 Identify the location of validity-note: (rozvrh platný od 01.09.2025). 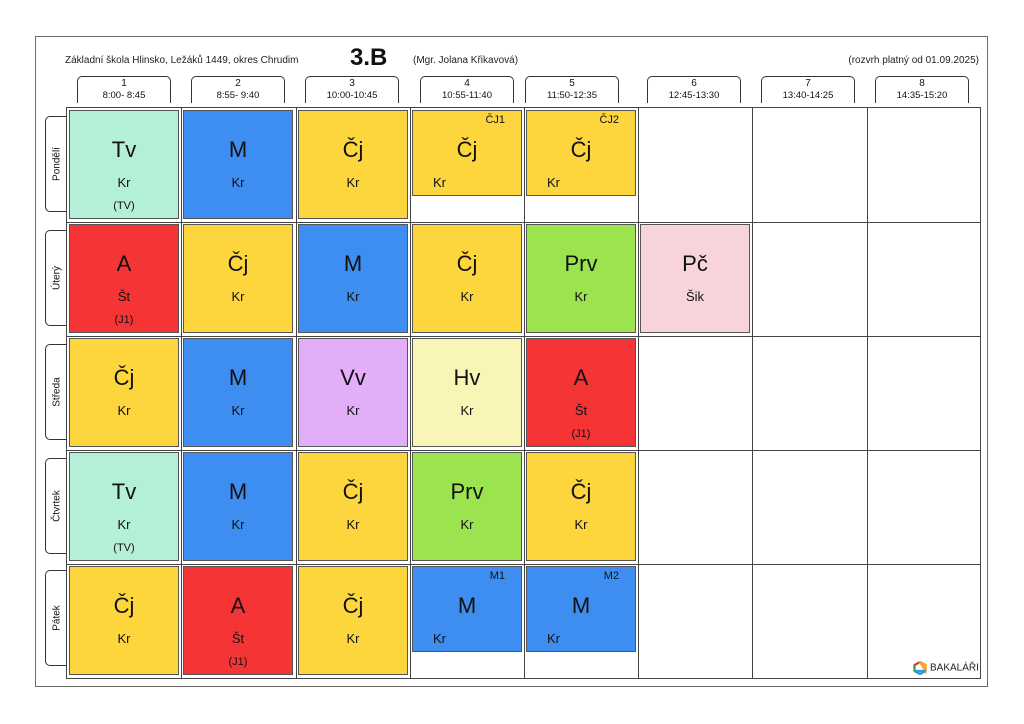
(913, 60).